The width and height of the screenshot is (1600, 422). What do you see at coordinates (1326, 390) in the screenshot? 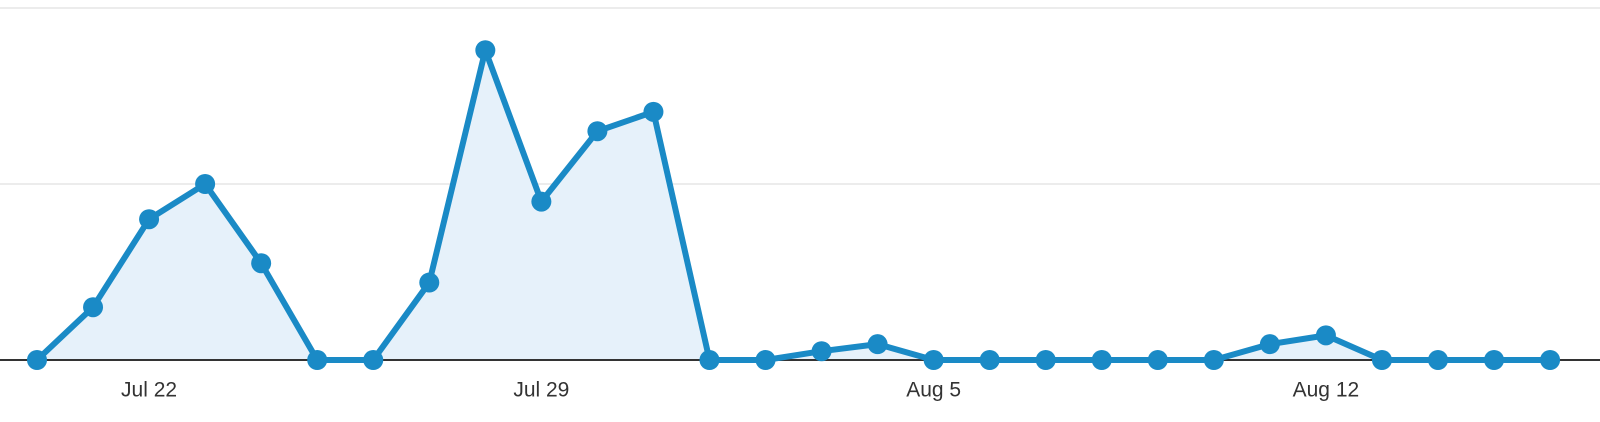
I see `x-tick-label: Aug 12` at bounding box center [1326, 390].